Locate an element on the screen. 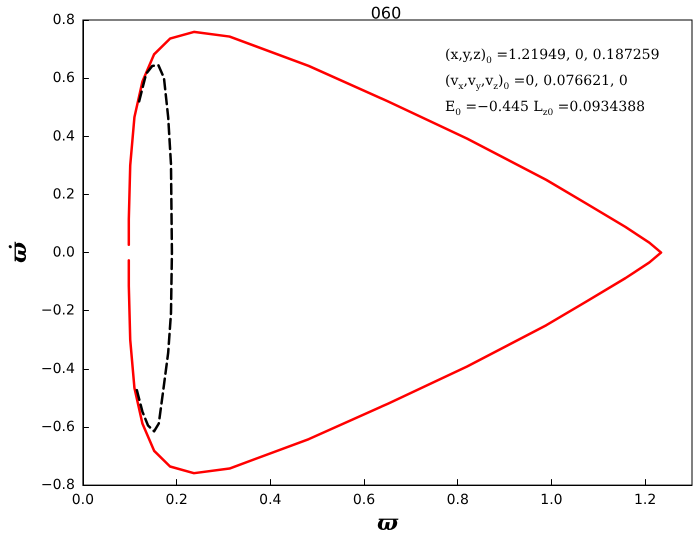 The height and width of the screenshot is (539, 695). x-tick-label: 1.0 is located at coordinates (551, 500).